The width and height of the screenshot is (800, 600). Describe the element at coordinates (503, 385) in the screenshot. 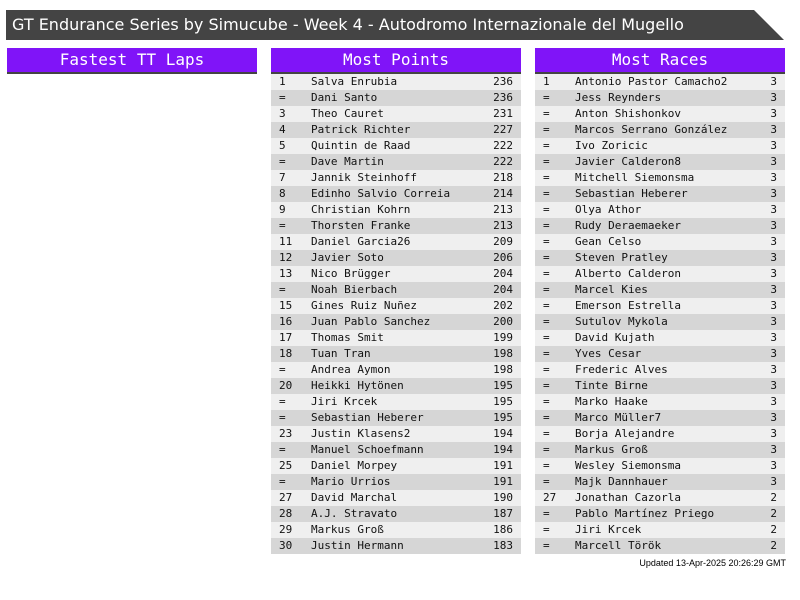

I see `value: 195` at that location.